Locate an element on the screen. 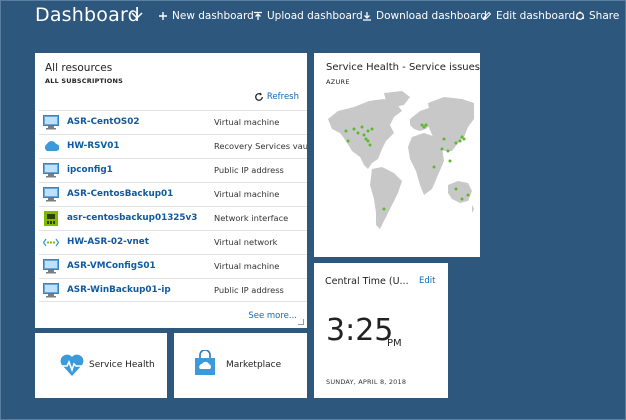 This screenshot has height=420, width=626. resource-row: ASR-CentOS02 Virtual machine is located at coordinates (173, 122).